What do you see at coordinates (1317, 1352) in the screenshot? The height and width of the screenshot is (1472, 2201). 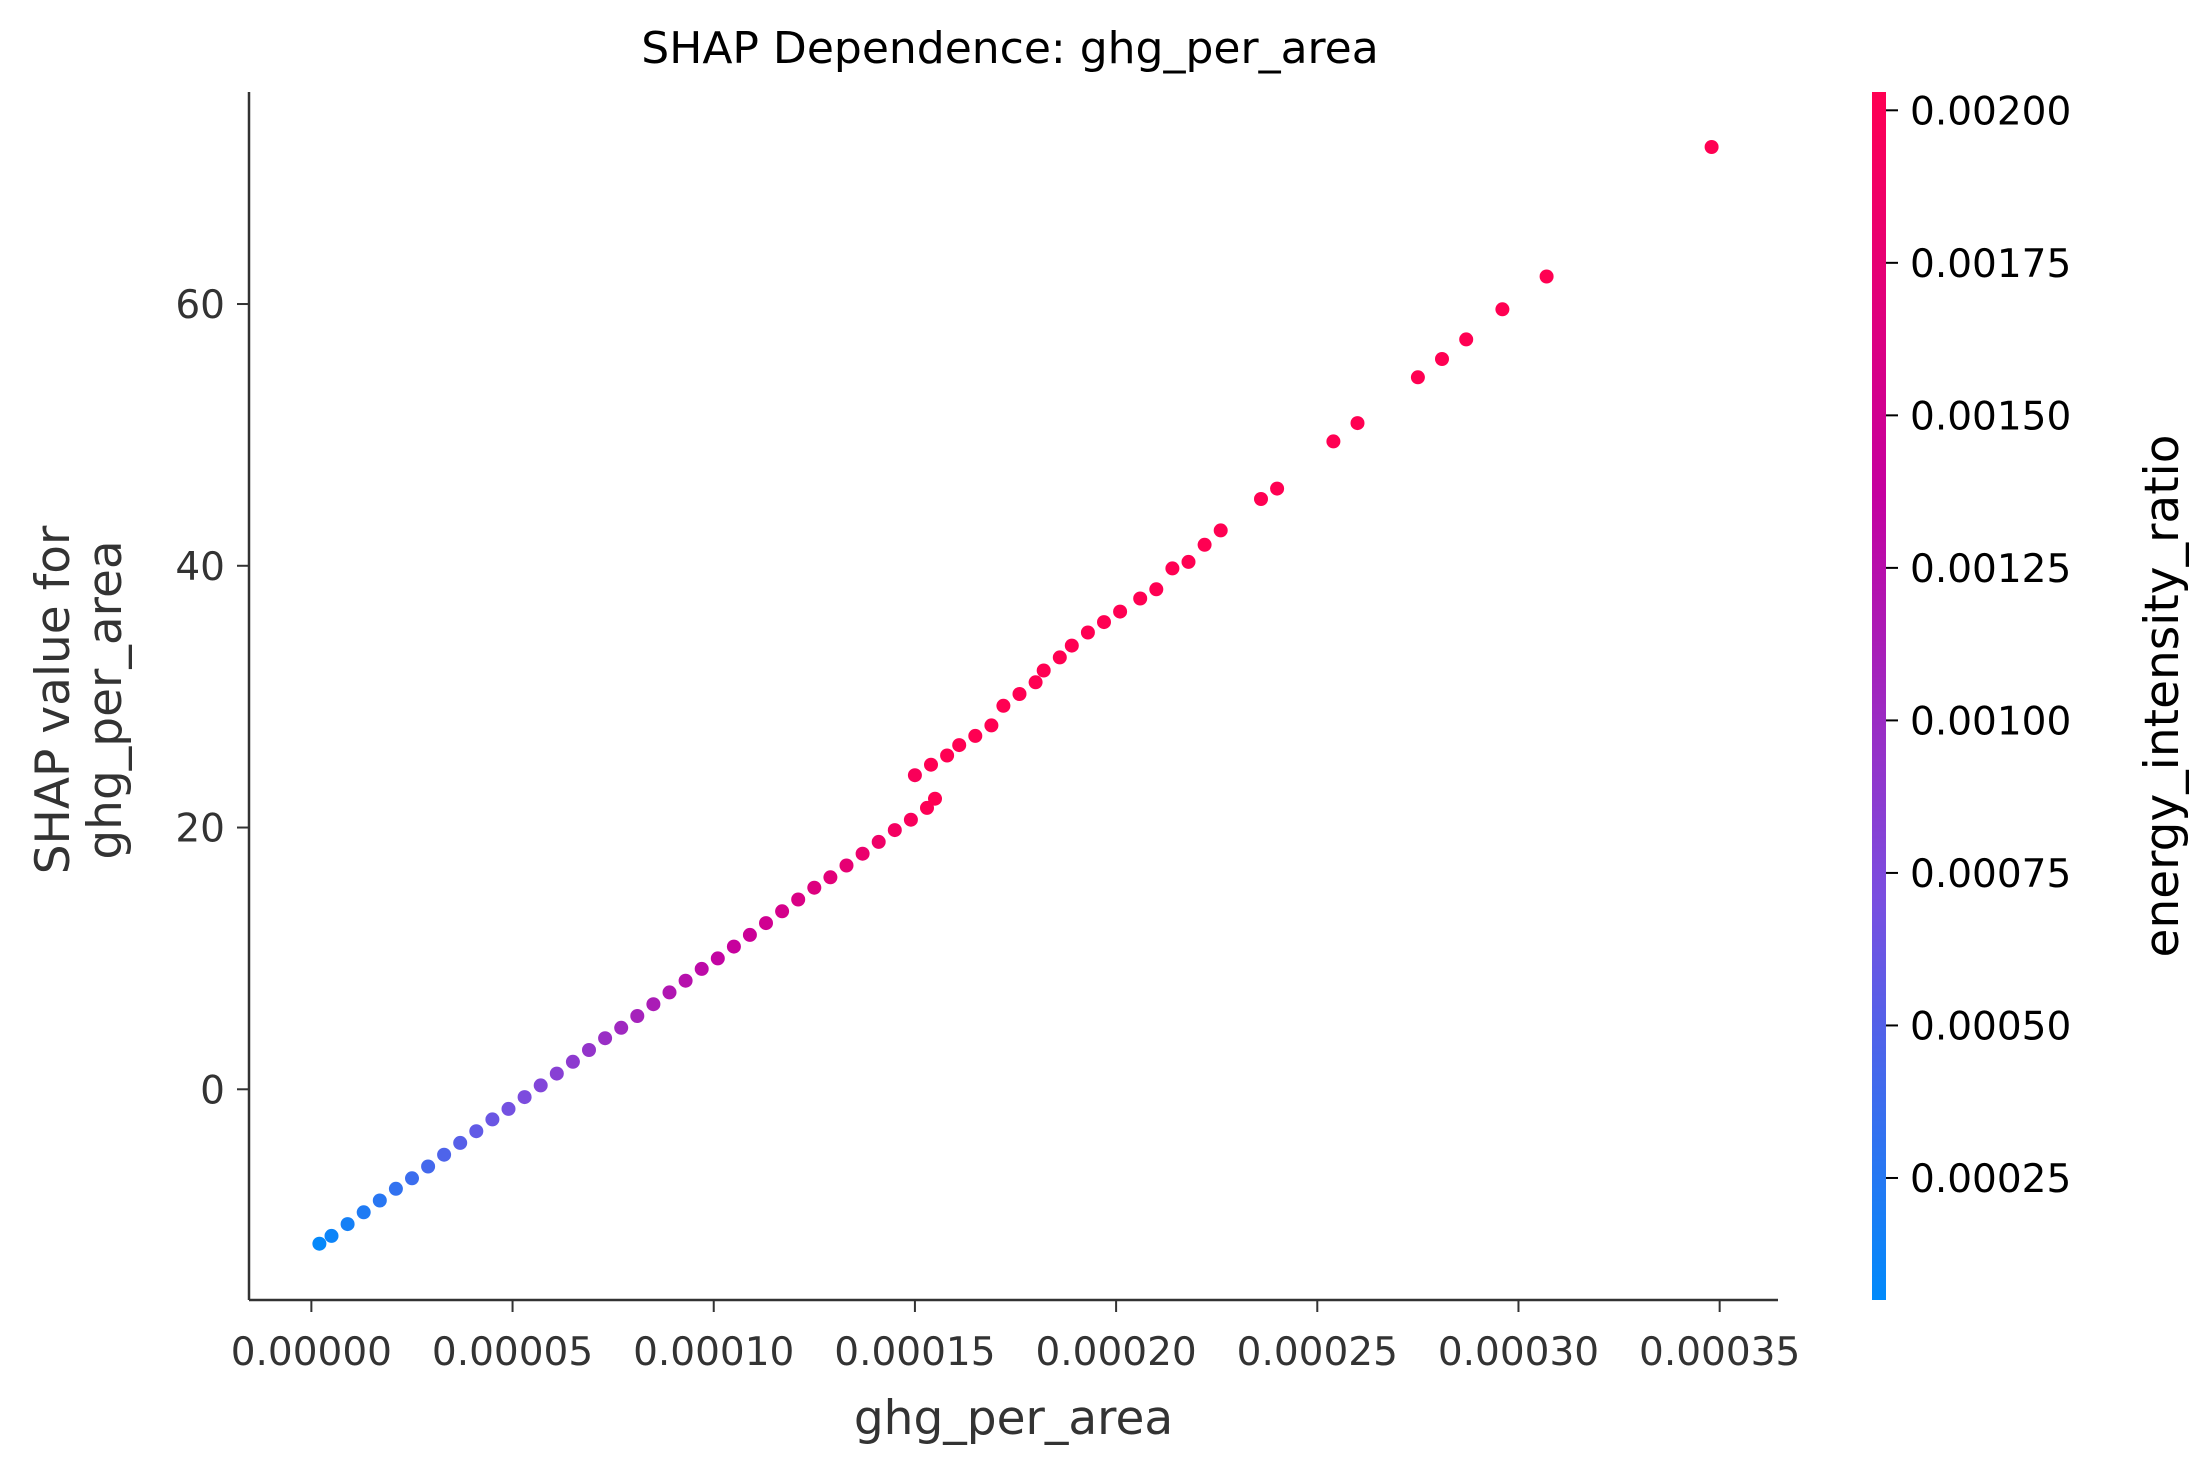 I see `x-tick-label: 0.00025` at bounding box center [1317, 1352].